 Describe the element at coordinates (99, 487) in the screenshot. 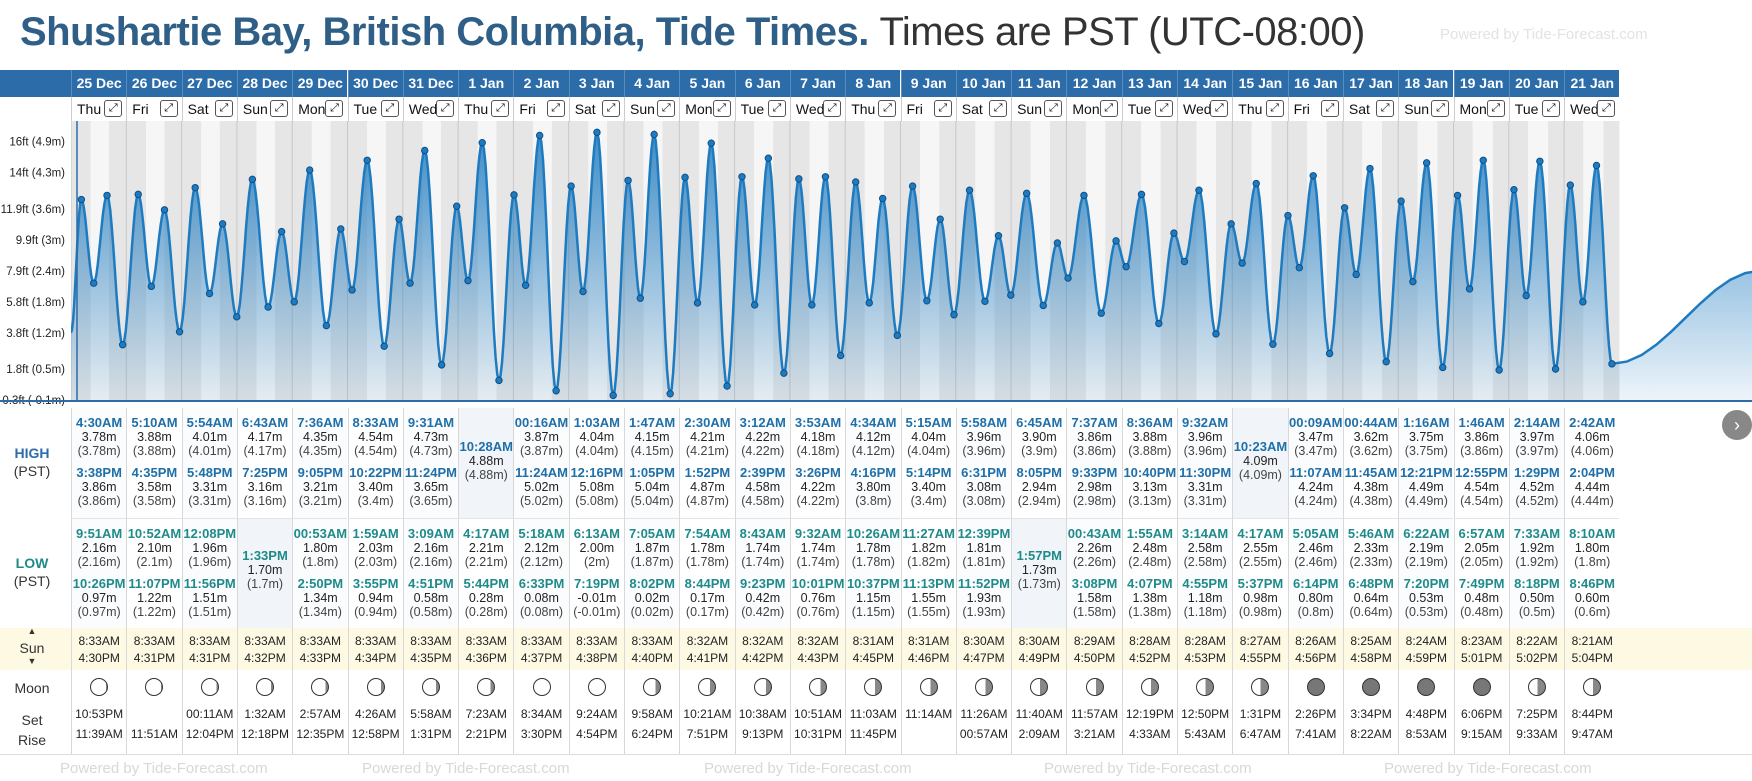

I see `high-tide-height: 3.86m` at that location.